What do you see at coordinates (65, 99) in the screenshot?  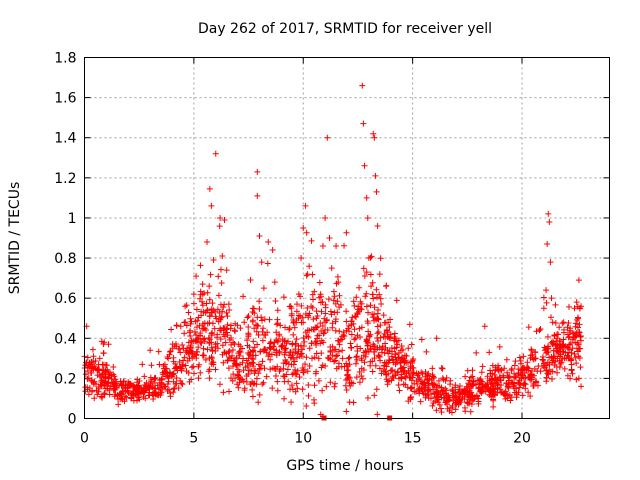 I see `y-tick-label: 1.6` at bounding box center [65, 99].